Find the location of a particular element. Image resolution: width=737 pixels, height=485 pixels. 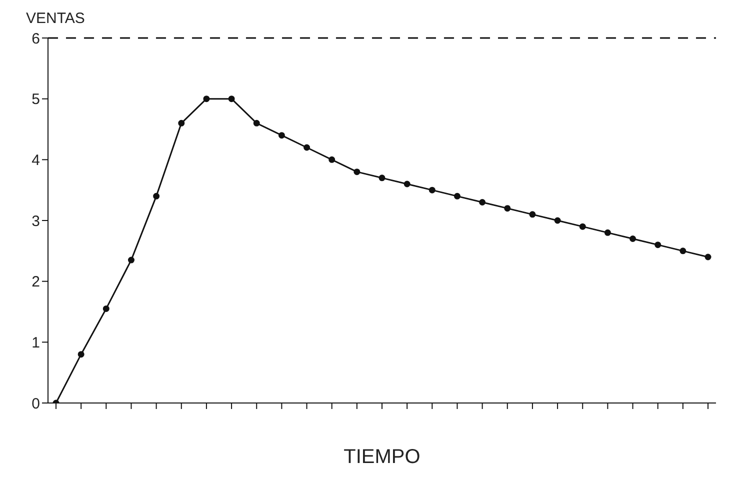

y-tick-label: 0 is located at coordinates (36, 403).